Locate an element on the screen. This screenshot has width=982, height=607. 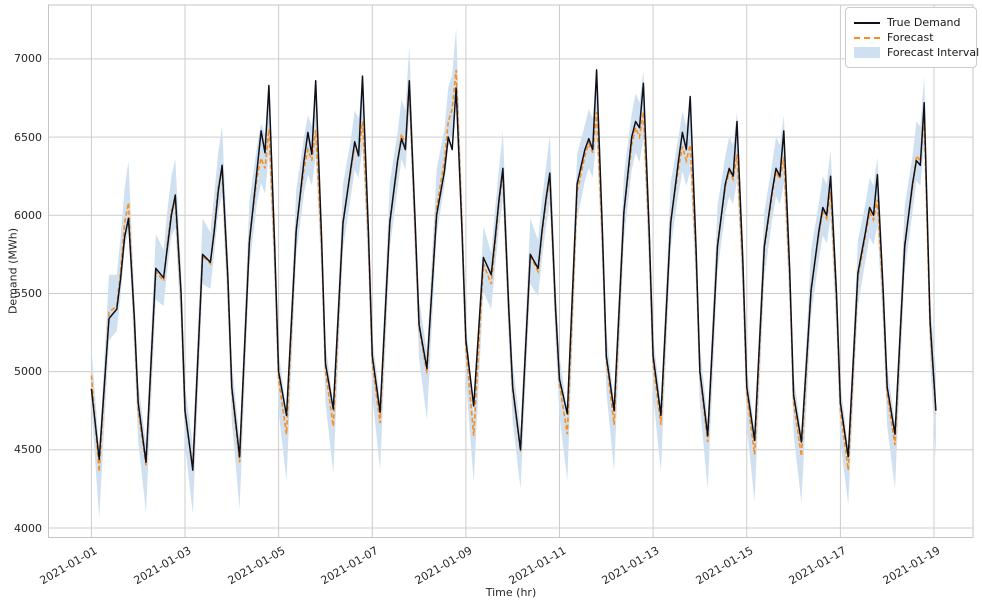
legend-label-forecast: Forecast is located at coordinates (910, 37).